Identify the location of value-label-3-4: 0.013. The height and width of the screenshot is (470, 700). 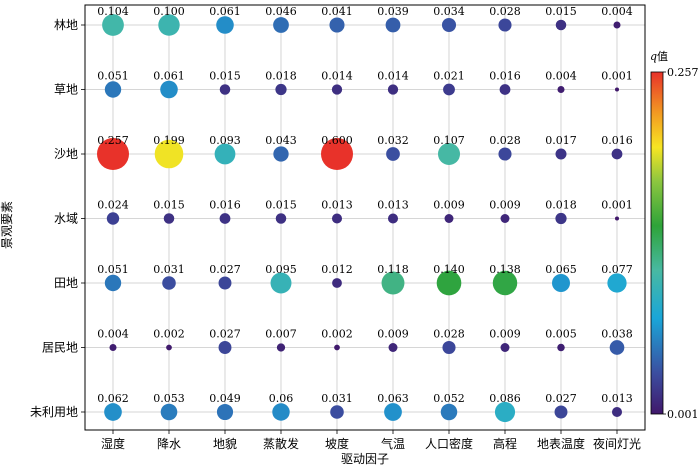
(337, 205).